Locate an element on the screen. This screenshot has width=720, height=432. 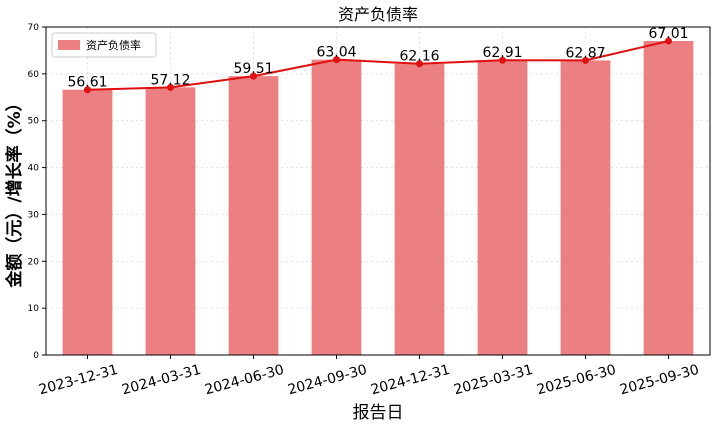
line-layer is located at coordinates (378, 65).